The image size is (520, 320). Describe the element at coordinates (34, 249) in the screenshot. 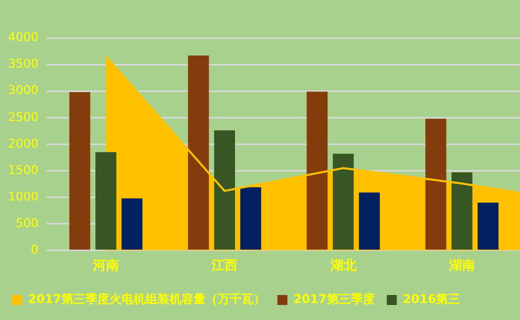

I see `y-tick-label: 0` at that location.